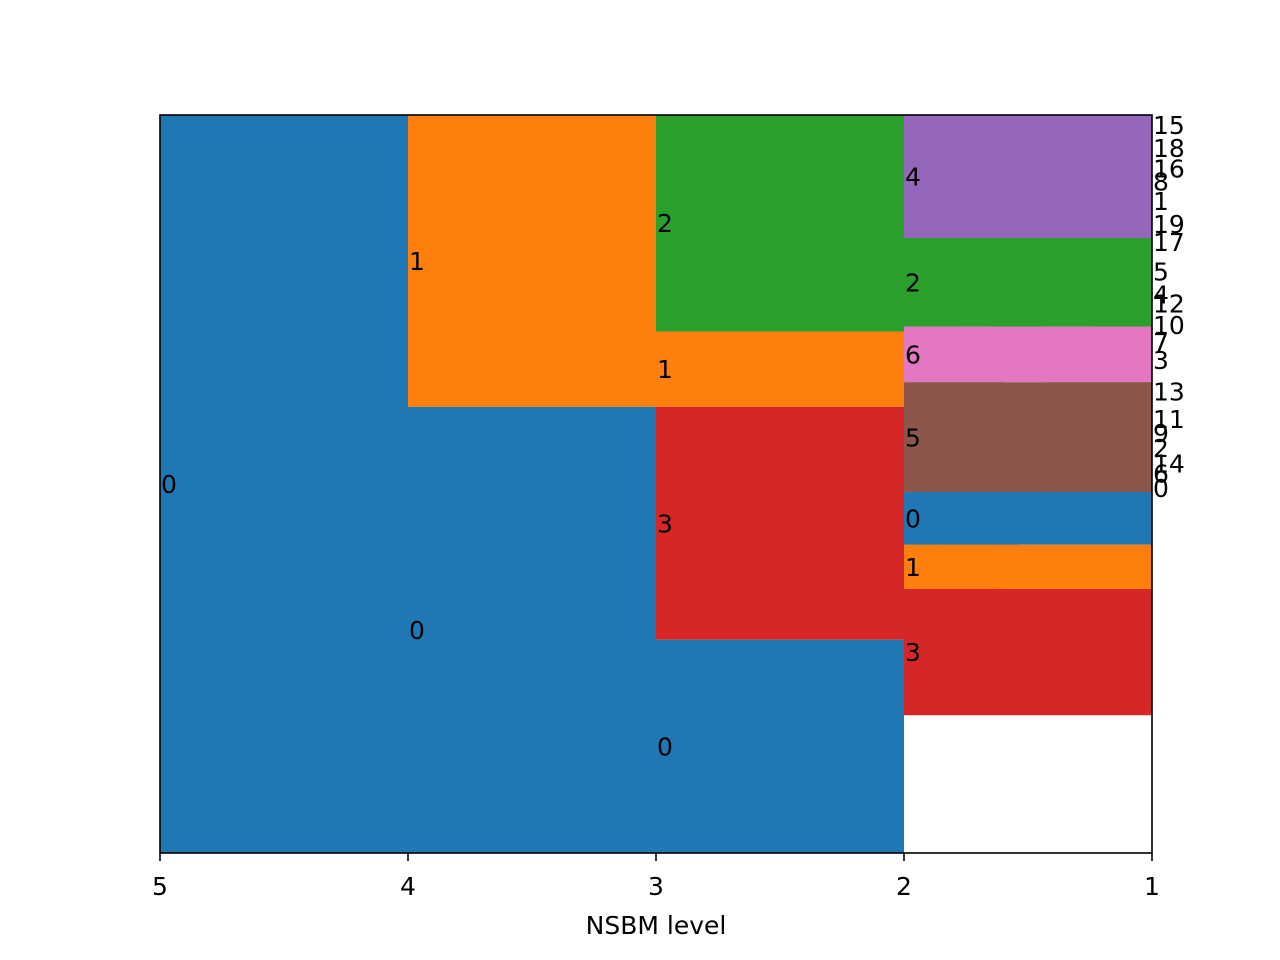  Describe the element at coordinates (913, 518) in the screenshot. I see `group-label-level-2: 0` at that location.